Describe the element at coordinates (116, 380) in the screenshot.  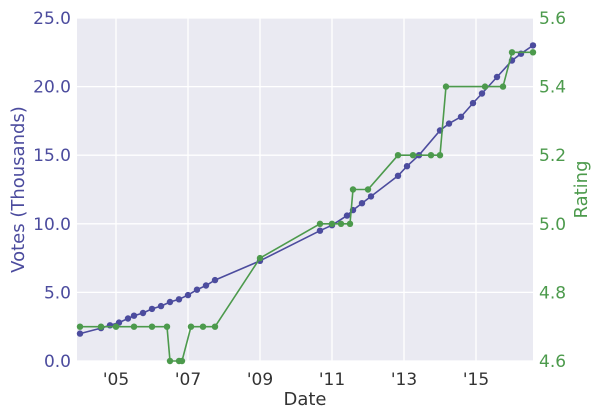
I see `x-tick-label: '05` at that location.